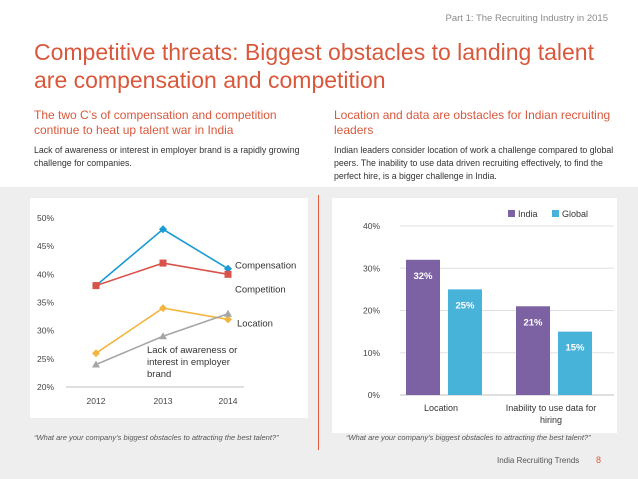  What do you see at coordinates (45, 359) in the screenshot?
I see `y-tick-label: 25%` at bounding box center [45, 359].